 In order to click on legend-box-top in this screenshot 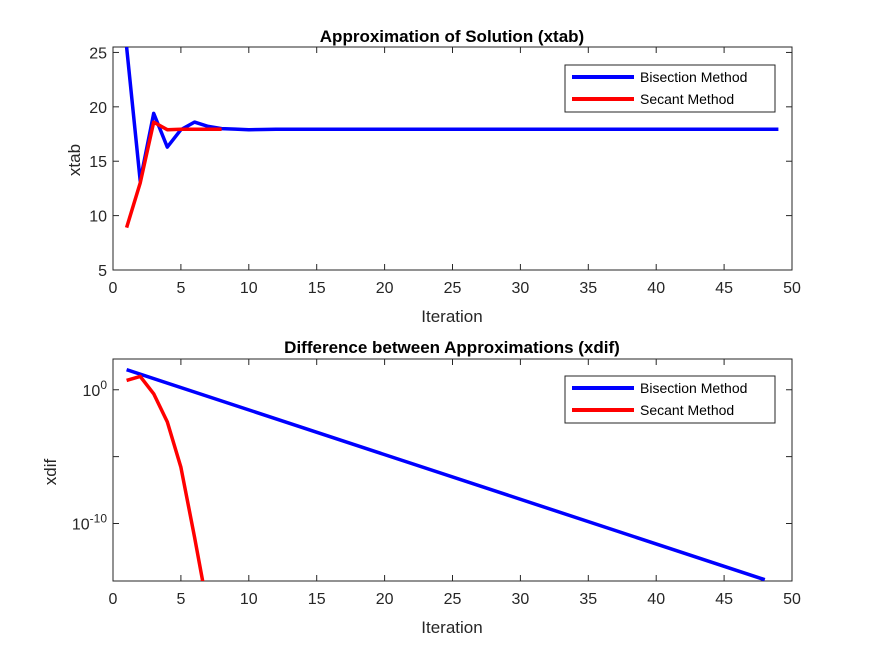, I will do `click(670, 88)`.